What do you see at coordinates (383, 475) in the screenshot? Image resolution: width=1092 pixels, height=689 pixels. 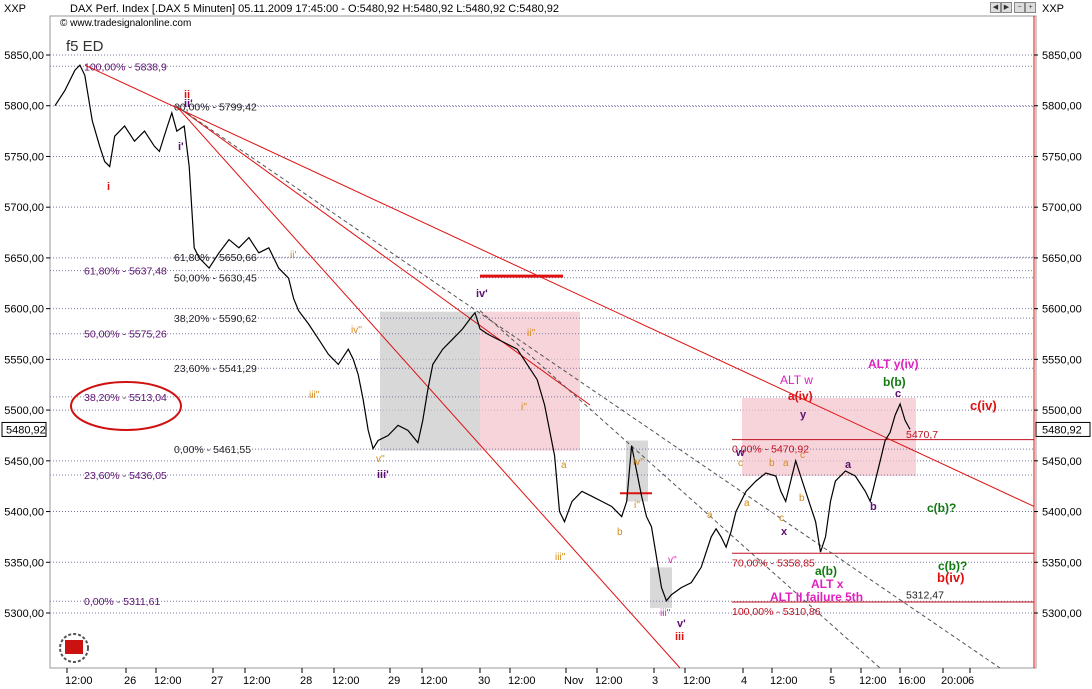 I see `wave-label: iii'` at bounding box center [383, 475].